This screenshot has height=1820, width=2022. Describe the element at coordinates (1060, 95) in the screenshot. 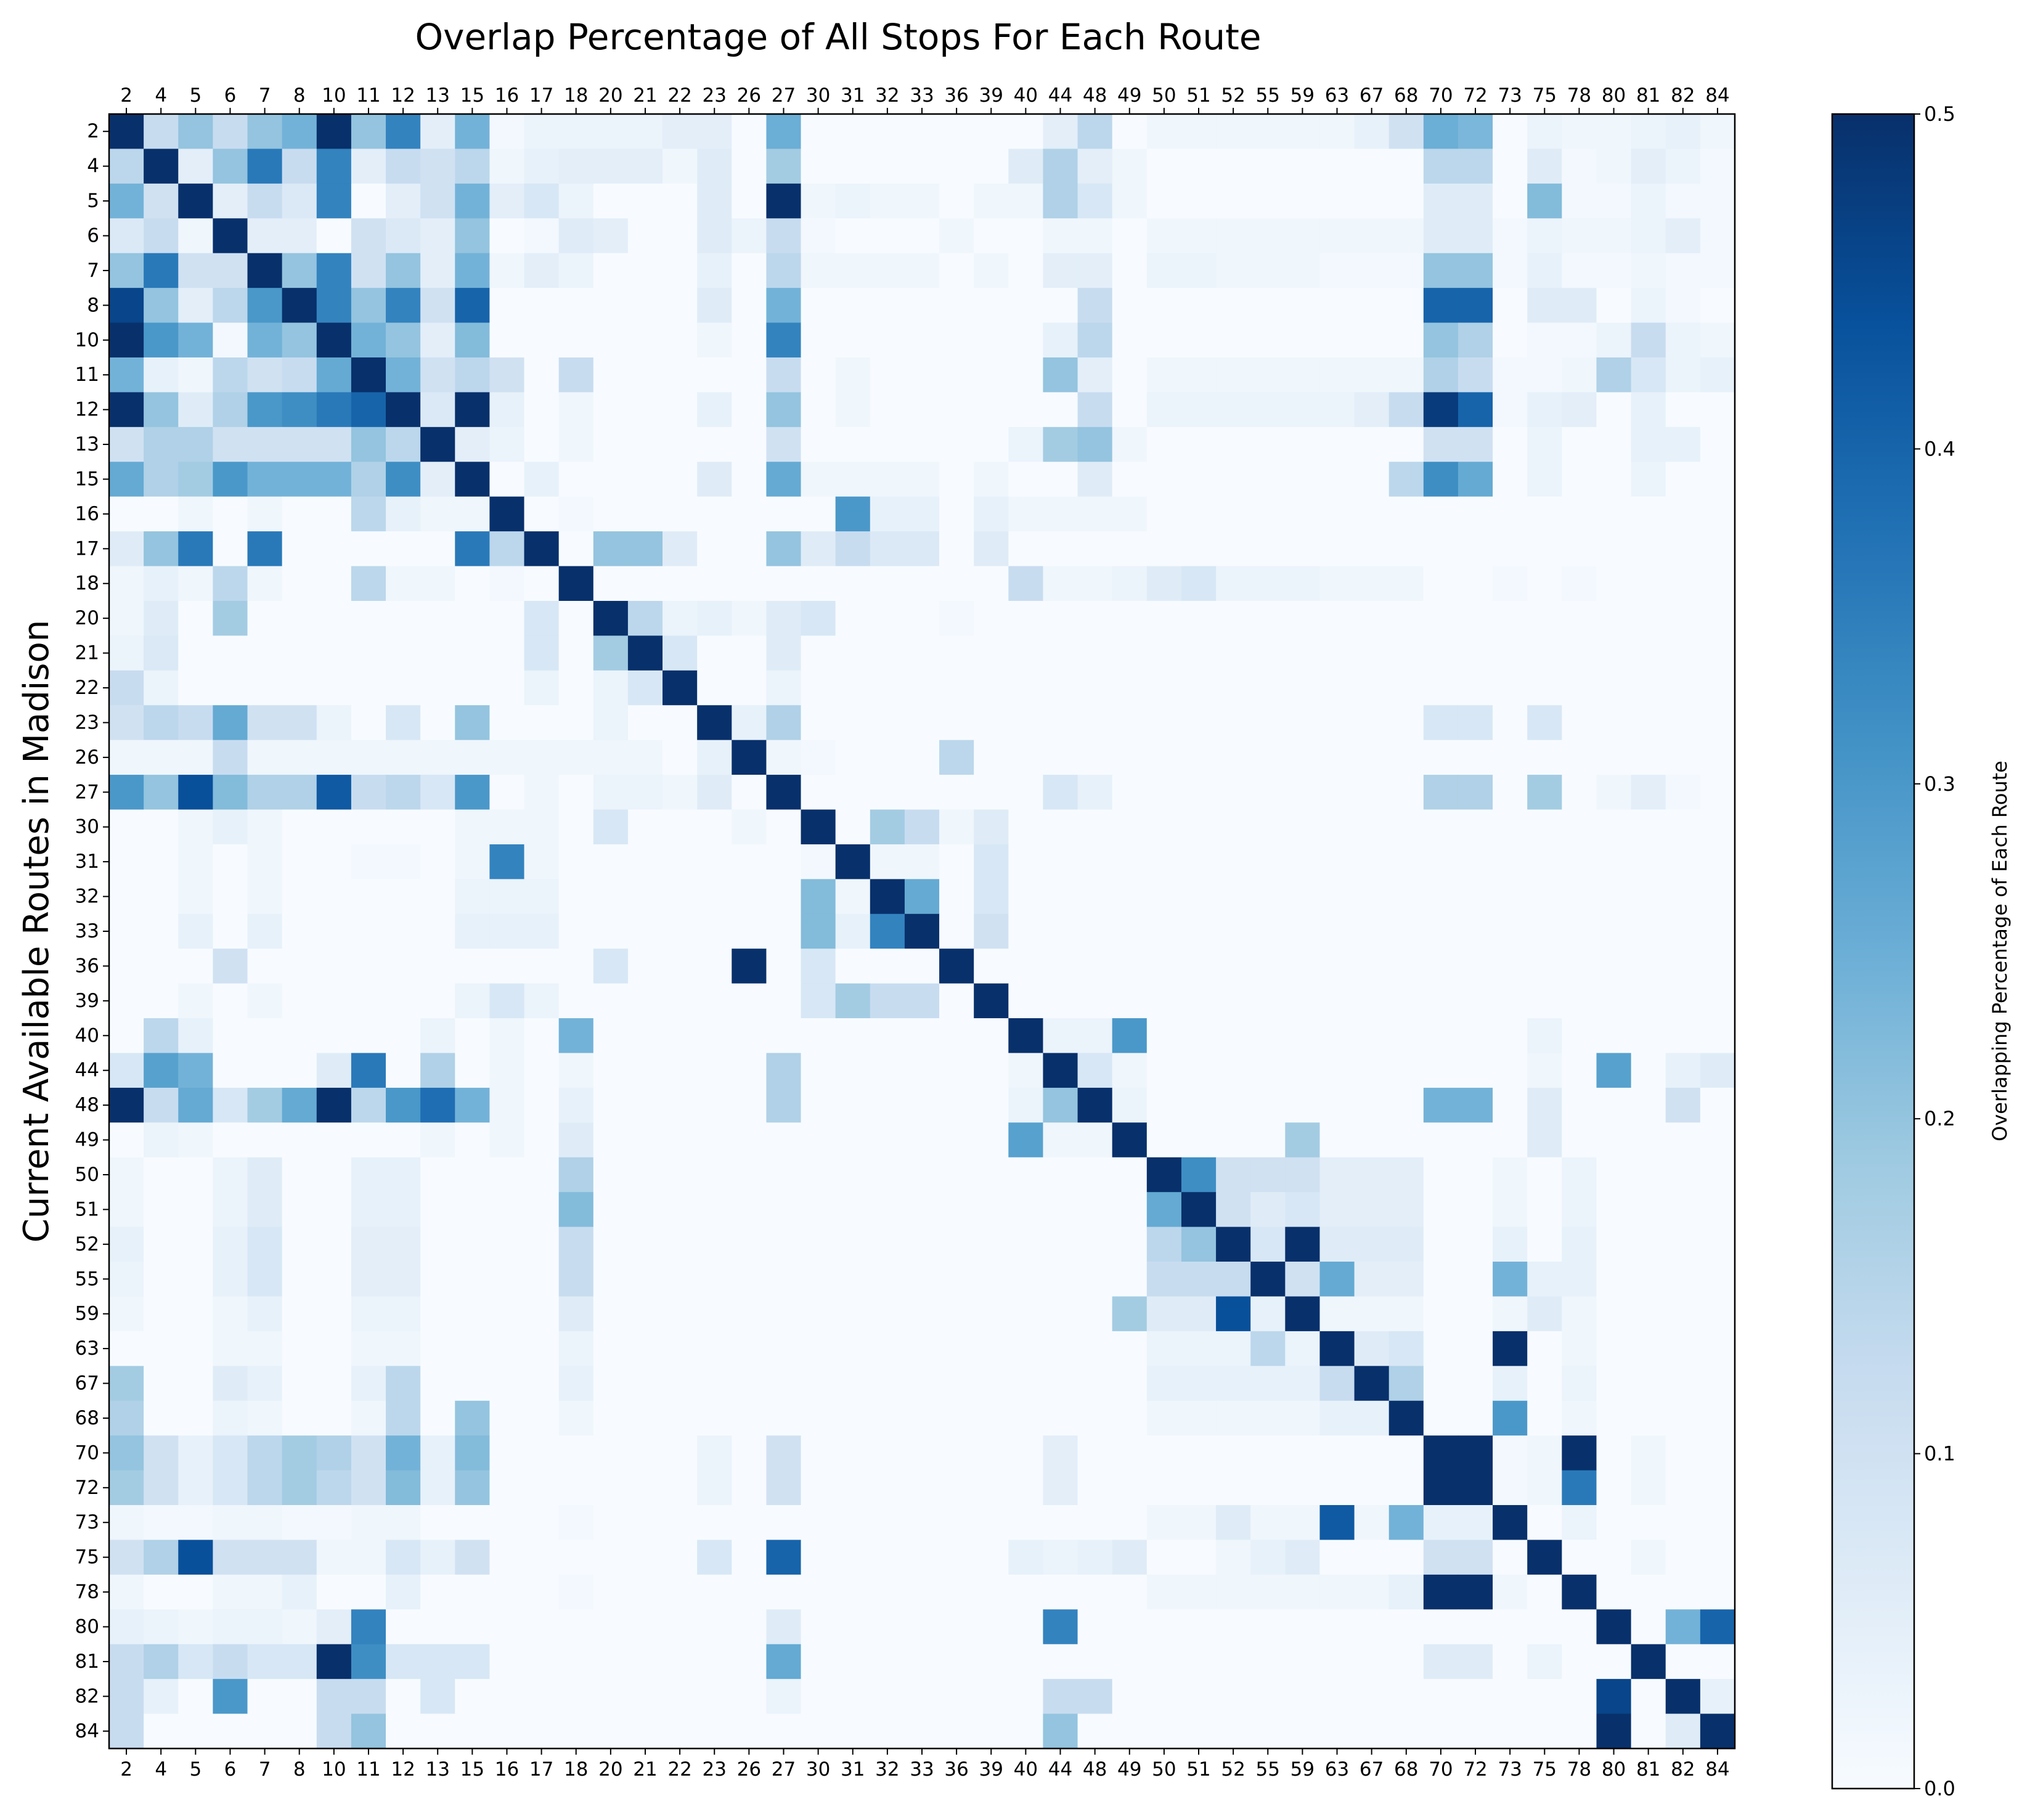

I see `x-tick-label-top: 44` at that location.